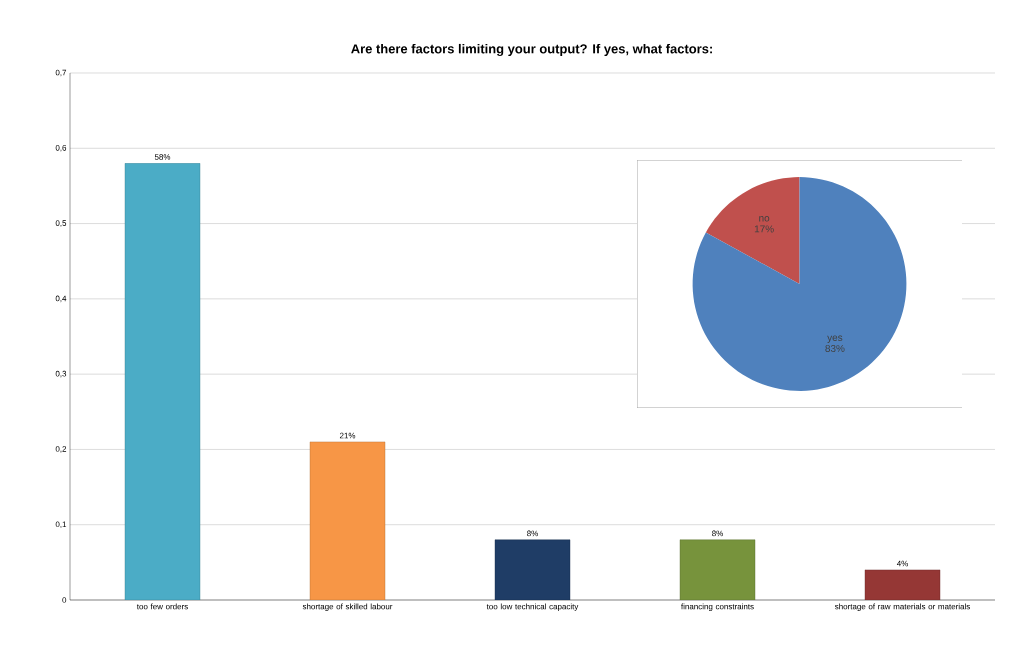 The width and height of the screenshot is (1020, 650). What do you see at coordinates (764, 229) in the screenshot?
I see `data-label: 17%` at bounding box center [764, 229].